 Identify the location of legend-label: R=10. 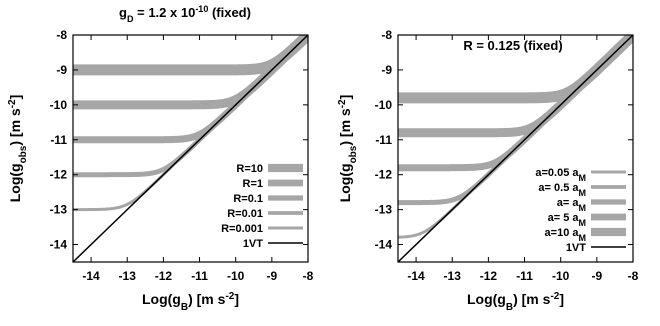
(249, 169).